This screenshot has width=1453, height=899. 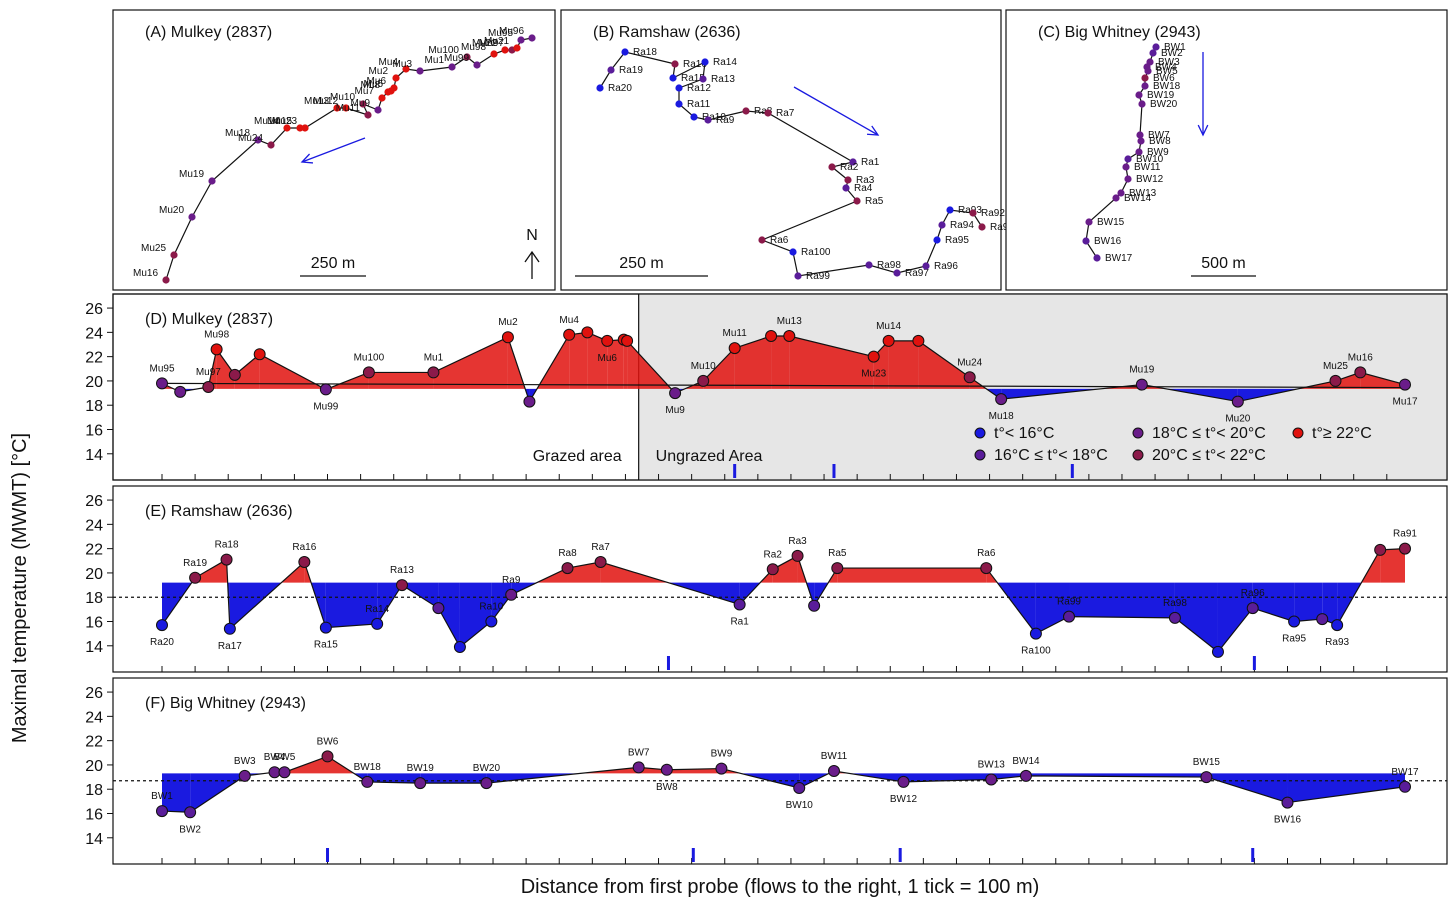 What do you see at coordinates (325, 406) in the screenshot?
I see `probe-label: Mu99` at bounding box center [325, 406].